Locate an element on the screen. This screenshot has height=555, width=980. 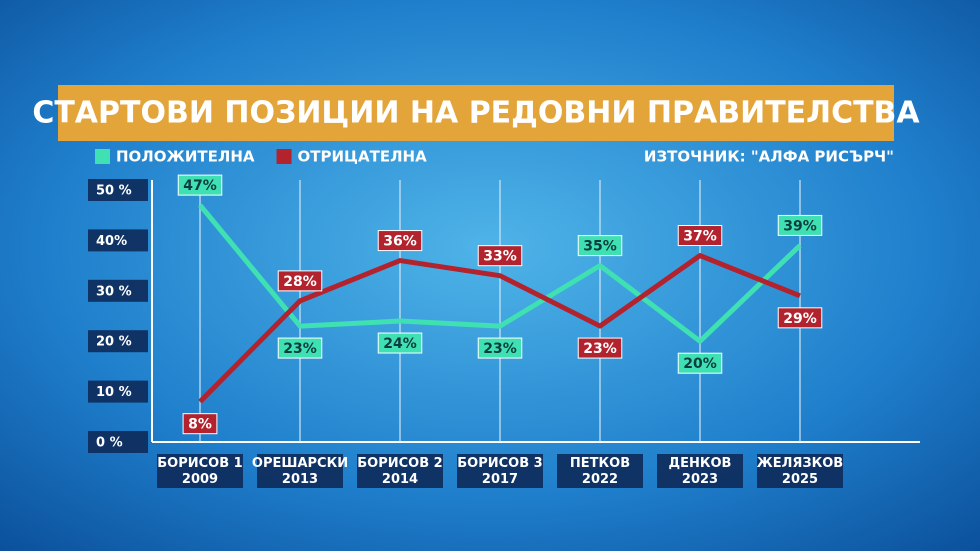
value-label: 39% is located at coordinates (800, 226).